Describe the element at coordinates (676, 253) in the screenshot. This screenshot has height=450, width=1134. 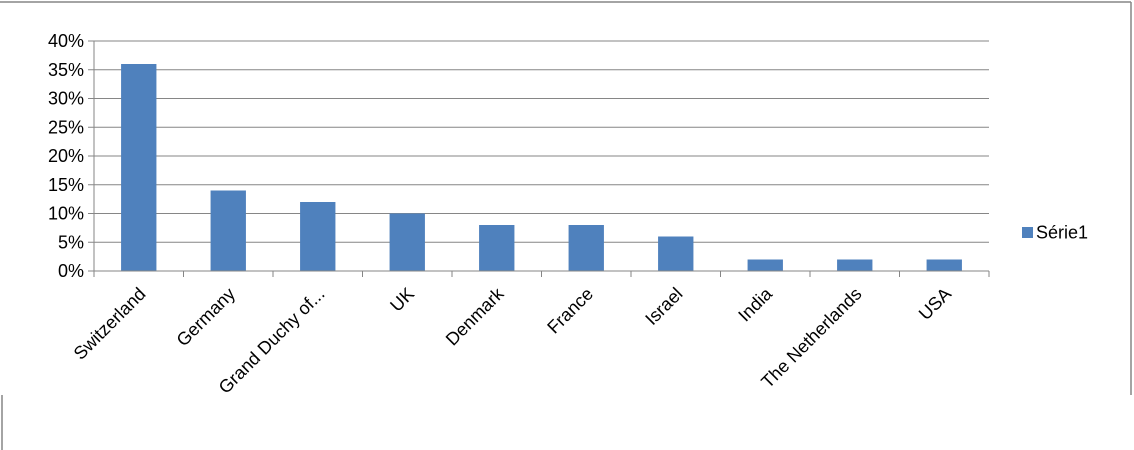
I see `bar-israel` at that location.